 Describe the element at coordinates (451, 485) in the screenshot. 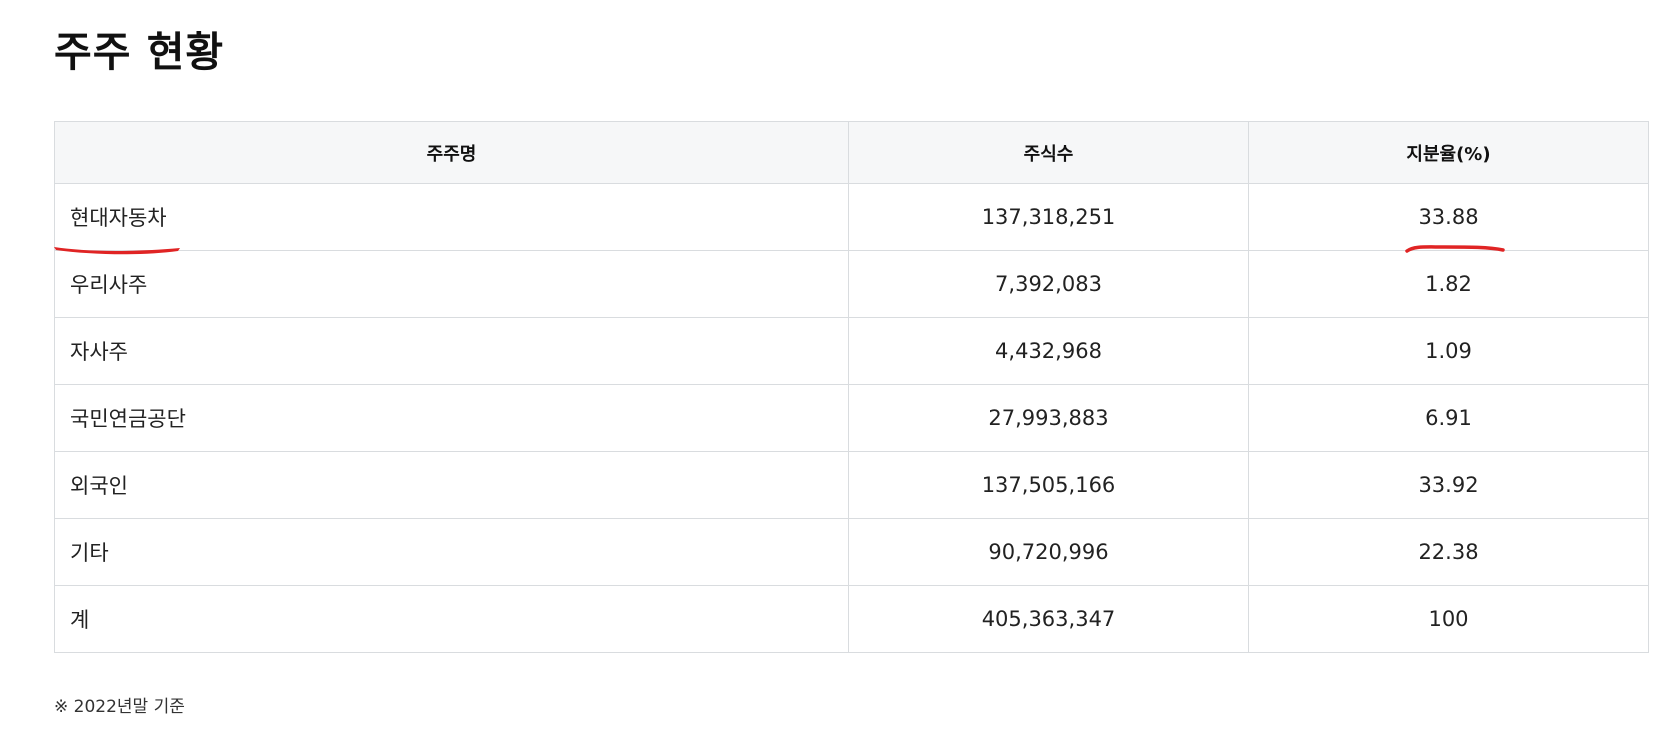

I see `shareholder-name-cell: 외국인` at that location.